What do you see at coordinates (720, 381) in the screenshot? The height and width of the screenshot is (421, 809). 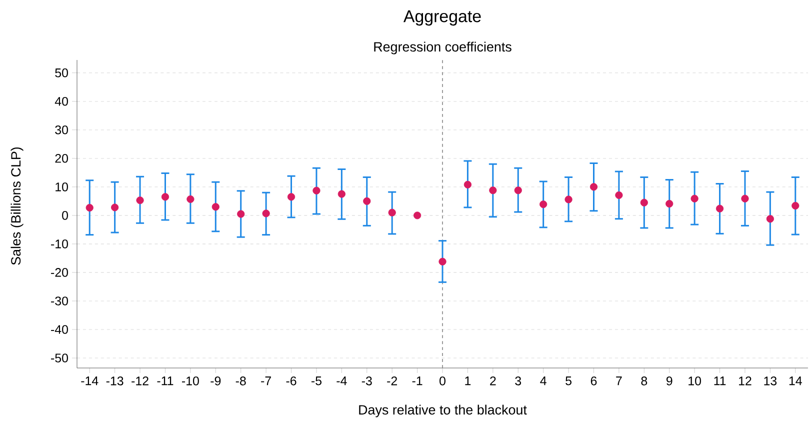 I see `x-tick-label: 11` at bounding box center [720, 381].